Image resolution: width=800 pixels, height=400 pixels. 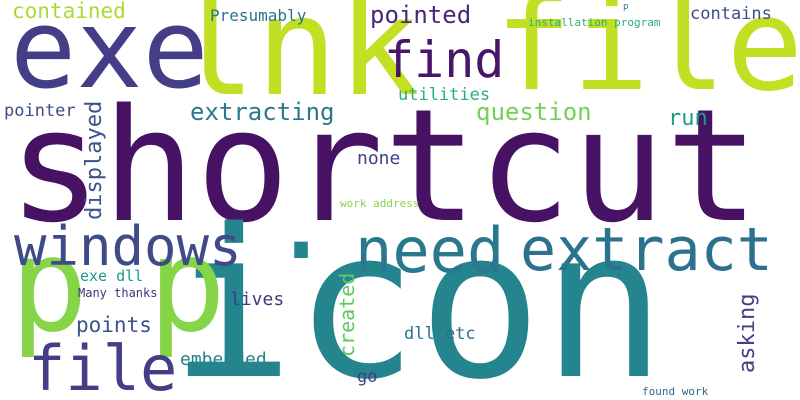 What do you see at coordinates (440, 334) in the screenshot?
I see `word-dll-etc: dll etc` at bounding box center [440, 334].